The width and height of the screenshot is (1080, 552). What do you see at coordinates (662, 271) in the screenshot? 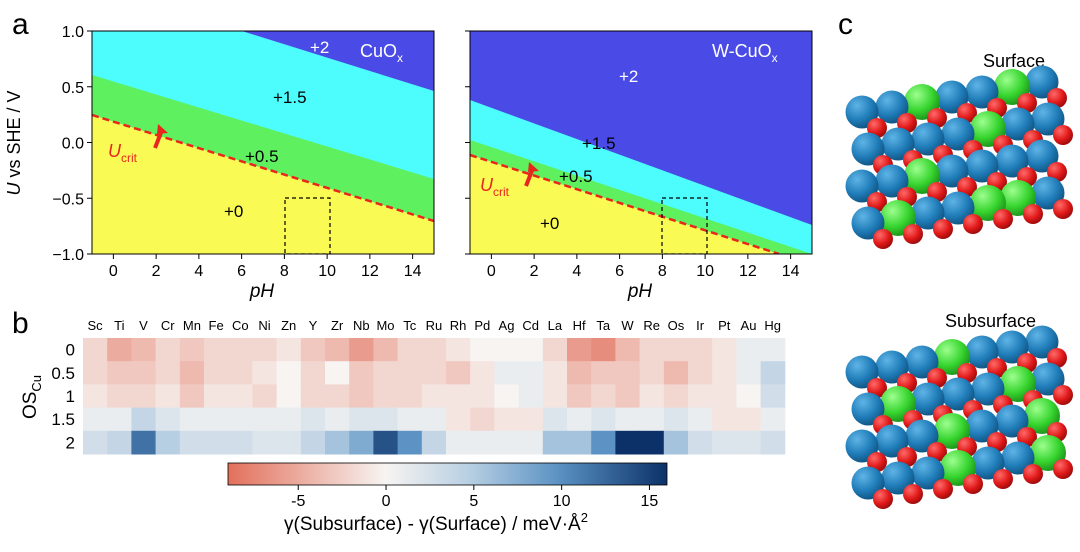
I see `x-tick-label: 8` at bounding box center [662, 271].